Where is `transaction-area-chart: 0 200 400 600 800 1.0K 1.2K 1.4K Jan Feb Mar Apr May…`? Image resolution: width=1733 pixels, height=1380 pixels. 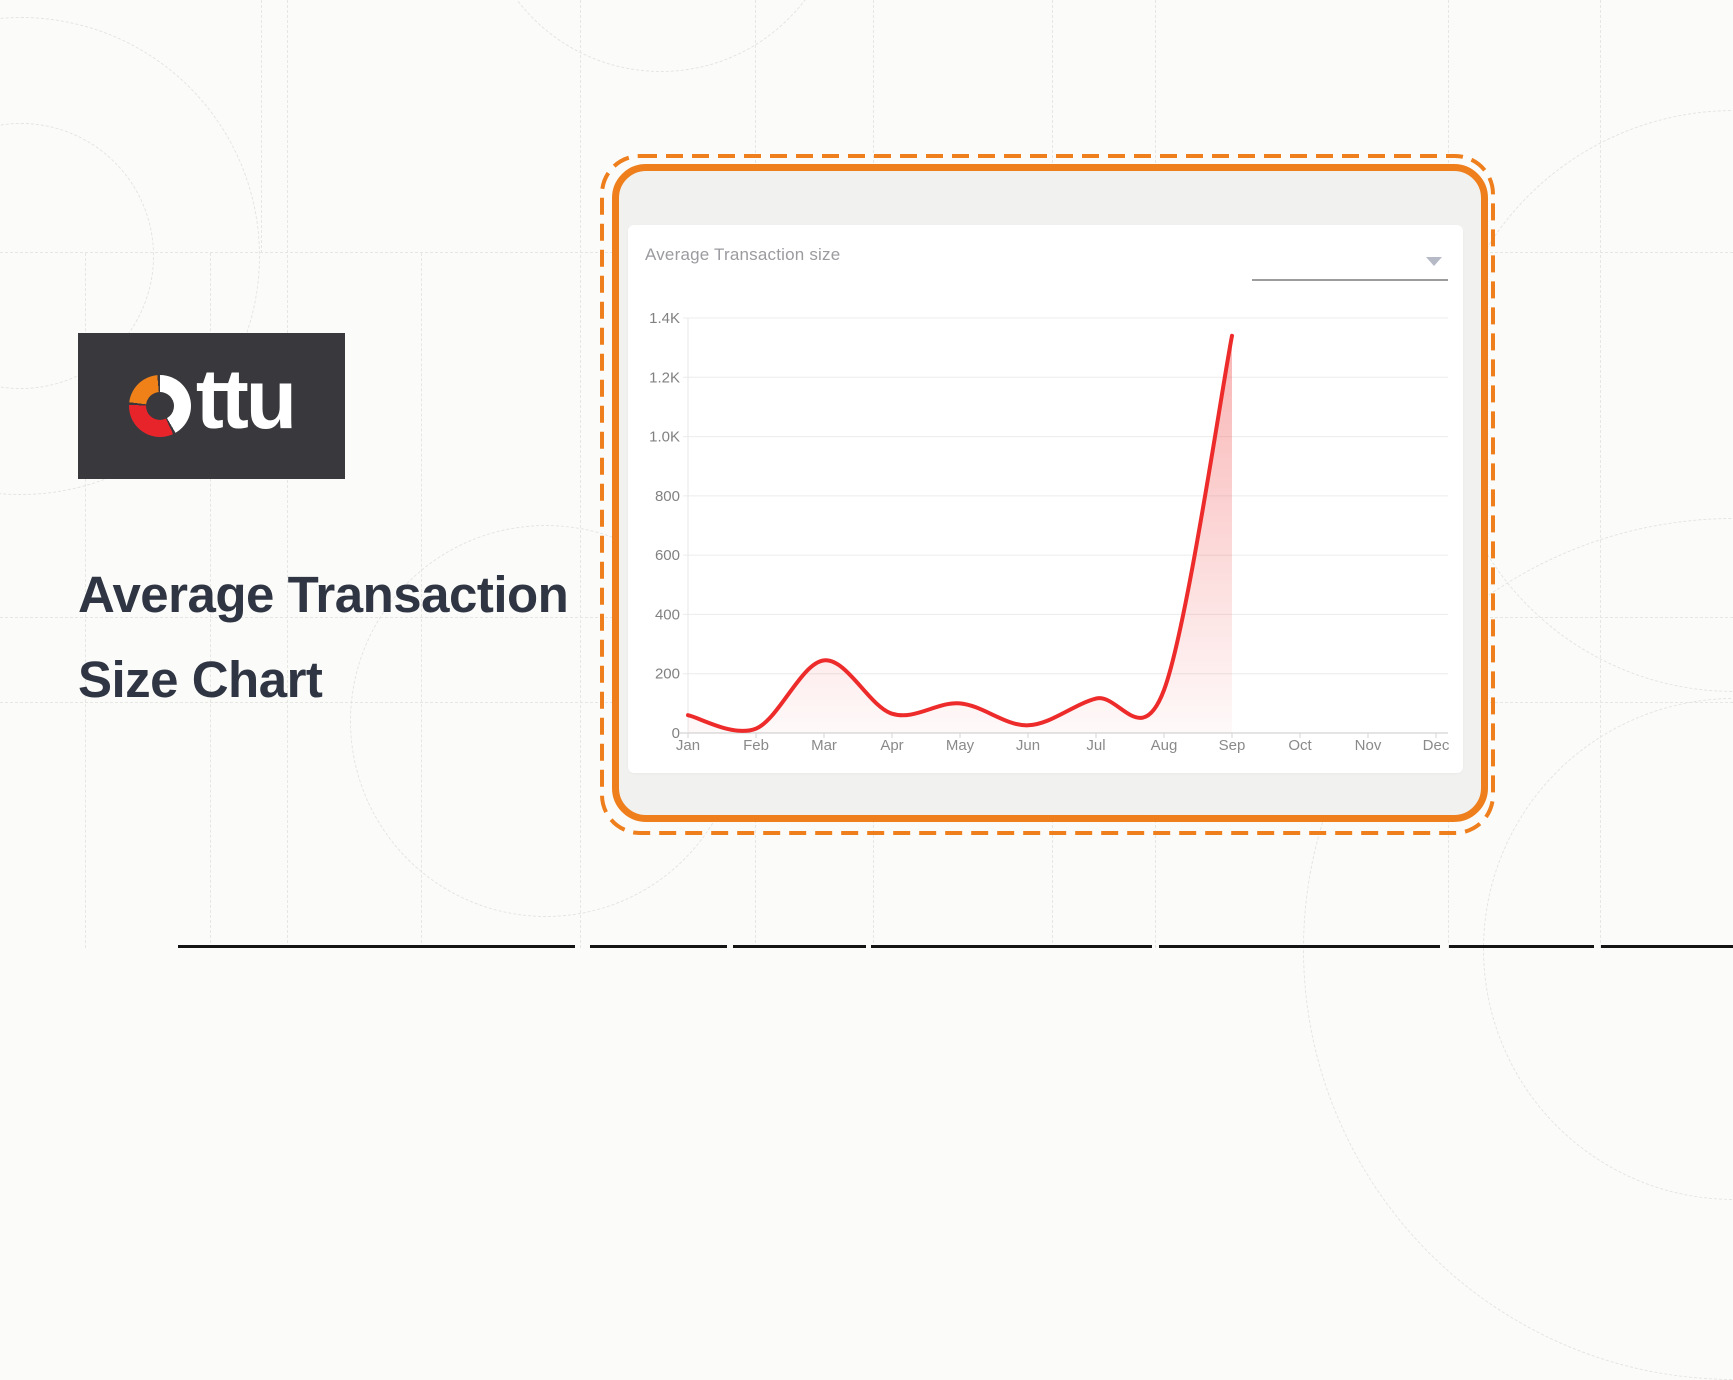 transaction-area-chart: 0 200 400 600 800 1.0K 1.2K 1.4K Jan Feb Mar Apr May… is located at coordinates (1049, 532).